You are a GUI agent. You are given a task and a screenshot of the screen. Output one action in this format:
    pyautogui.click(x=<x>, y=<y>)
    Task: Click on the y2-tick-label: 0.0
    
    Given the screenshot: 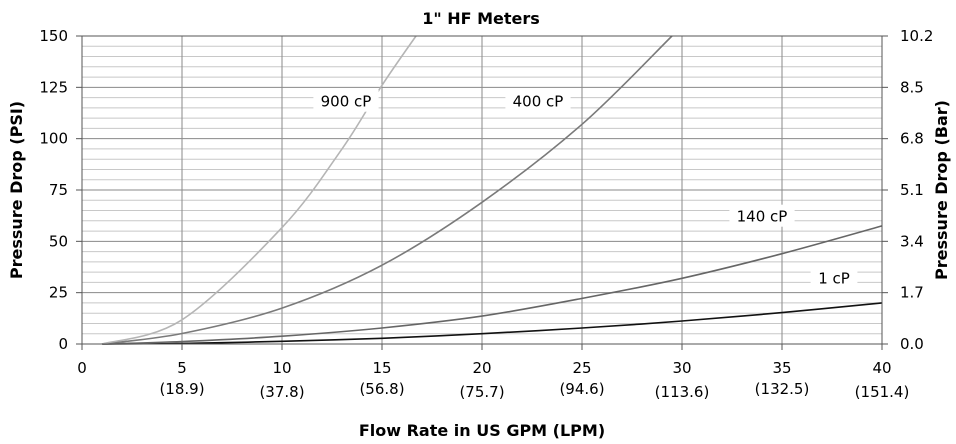 What is the action you would take?
    pyautogui.click(x=912, y=344)
    